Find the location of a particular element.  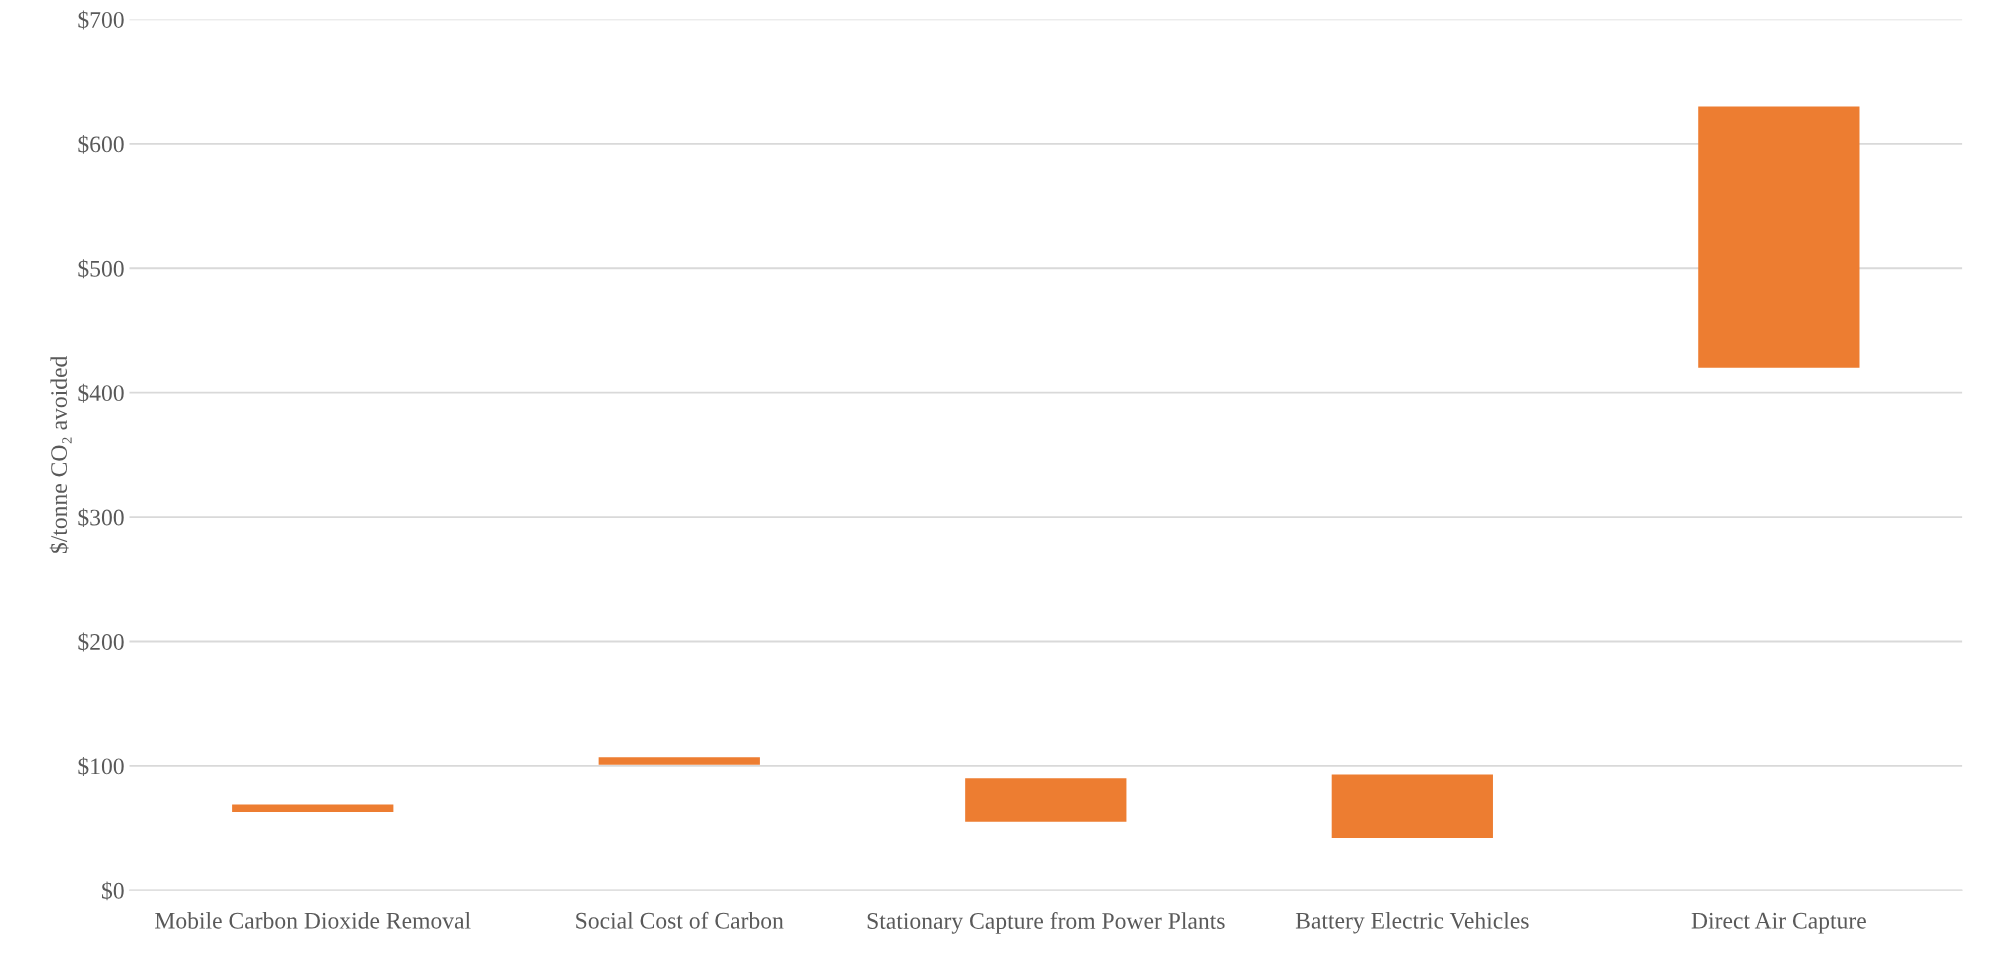

y-tick-label: $200 is located at coordinates (101, 642).